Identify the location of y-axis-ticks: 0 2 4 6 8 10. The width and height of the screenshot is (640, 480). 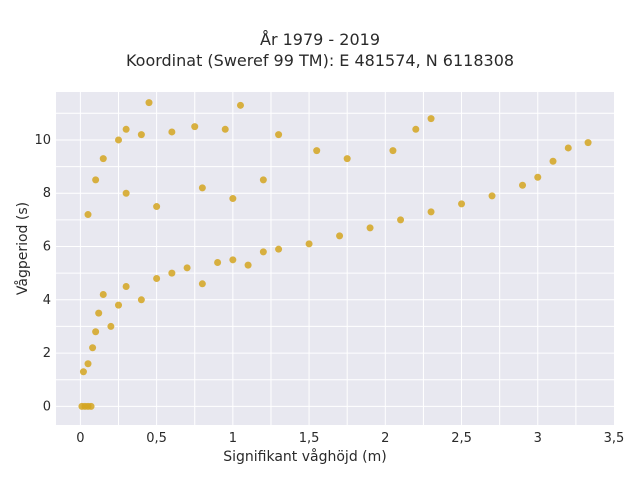
(42, 273).